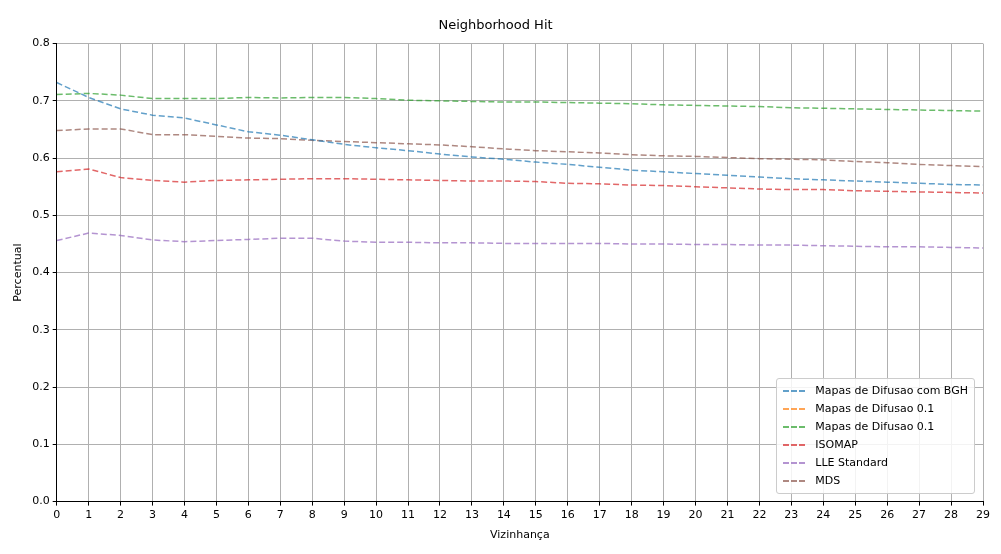 This screenshot has width=1001, height=554. I want to click on x-tick-label: 16, so click(567, 515).